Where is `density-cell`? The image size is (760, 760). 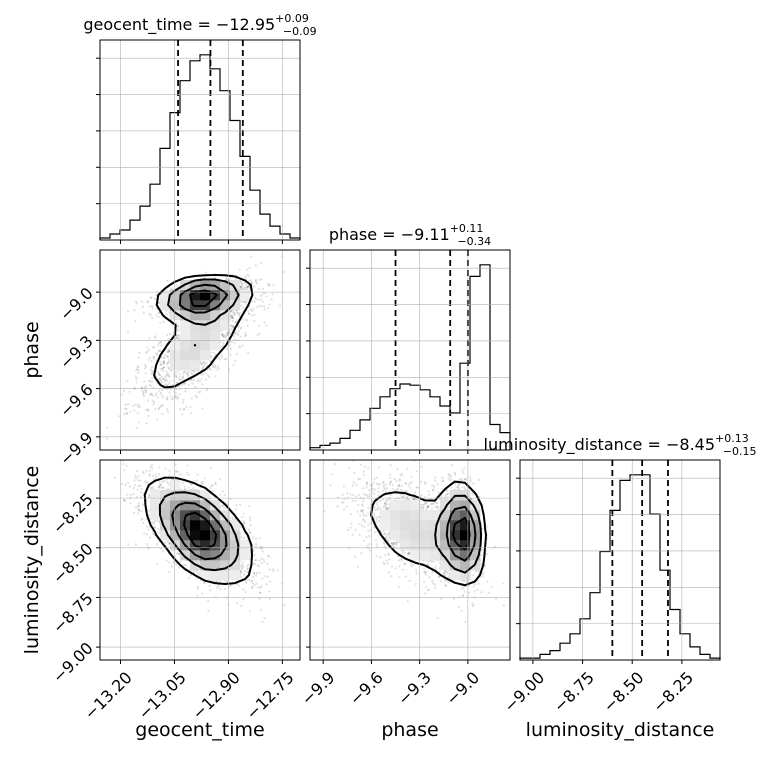
density-cell is located at coordinates (175, 365).